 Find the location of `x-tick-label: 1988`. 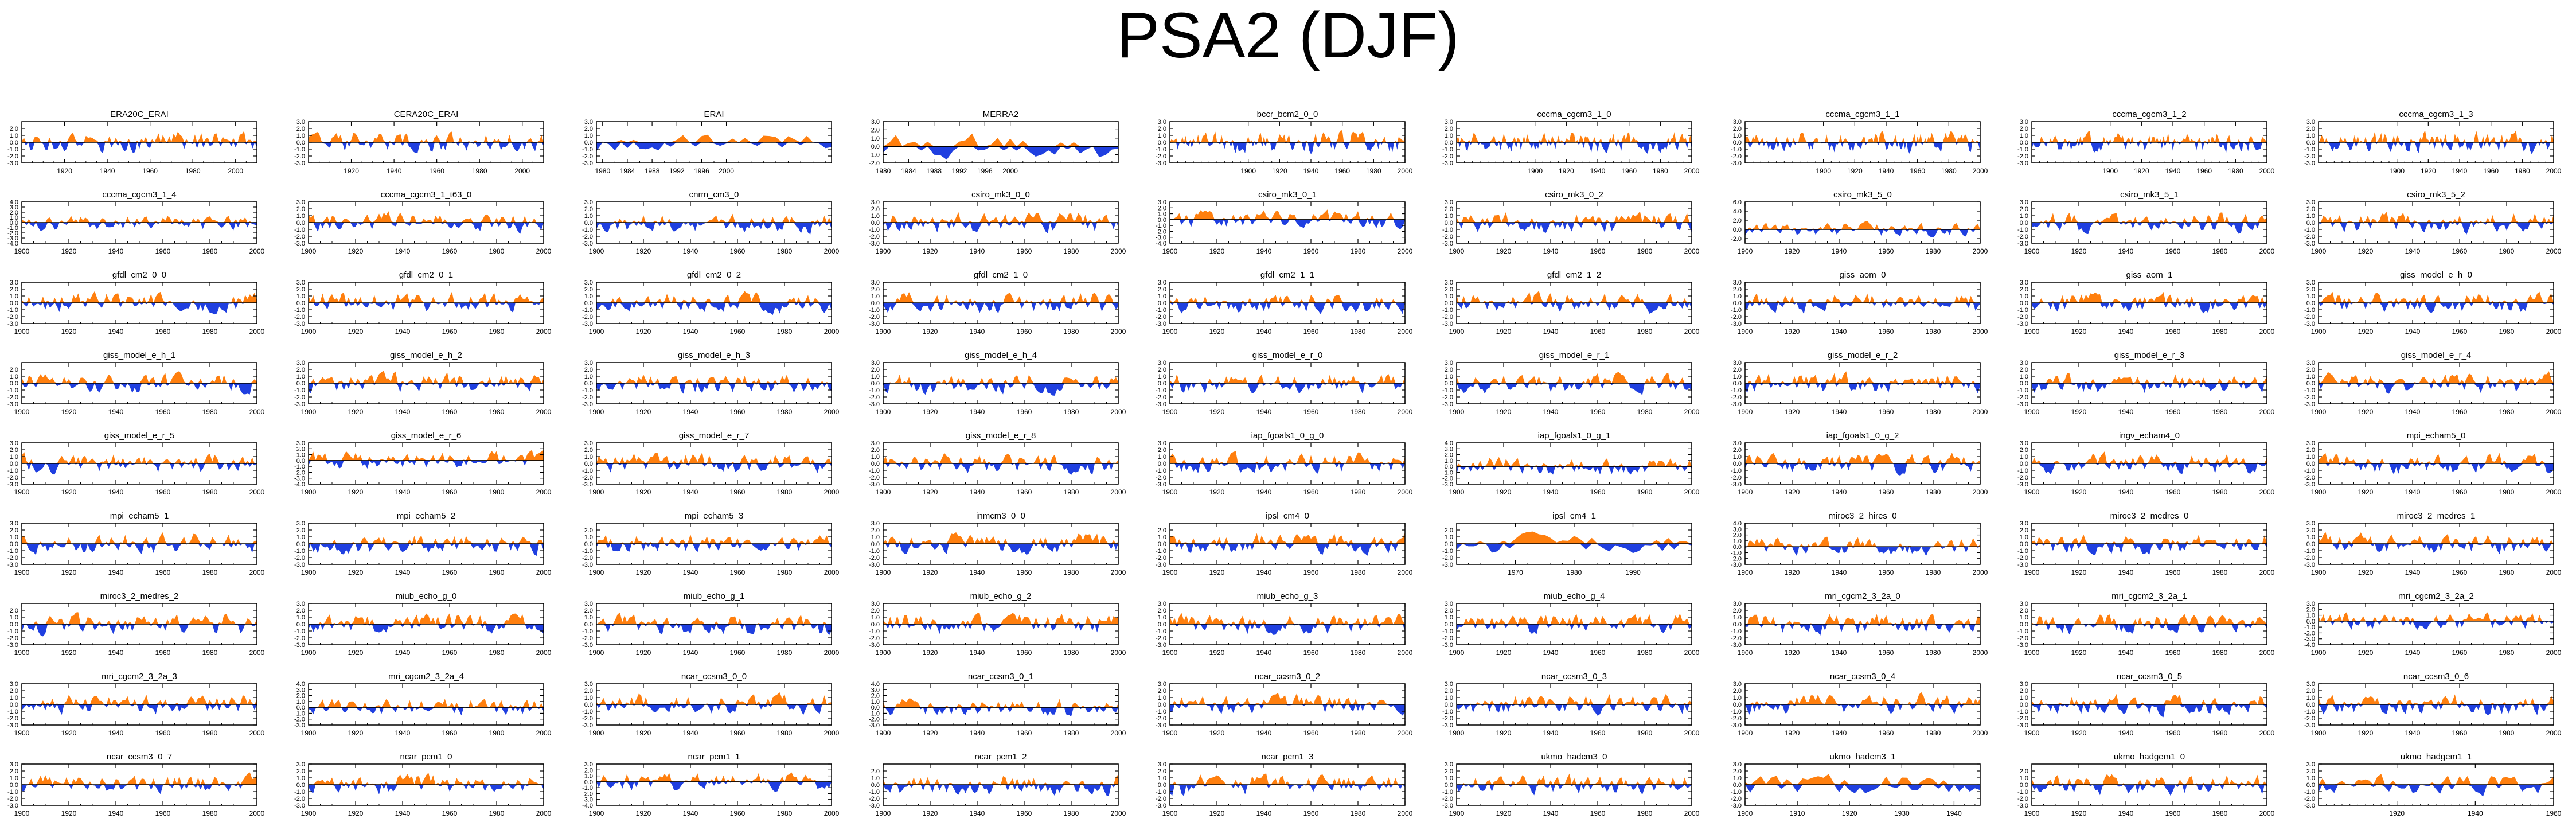

x-tick-label: 1988 is located at coordinates (934, 171).